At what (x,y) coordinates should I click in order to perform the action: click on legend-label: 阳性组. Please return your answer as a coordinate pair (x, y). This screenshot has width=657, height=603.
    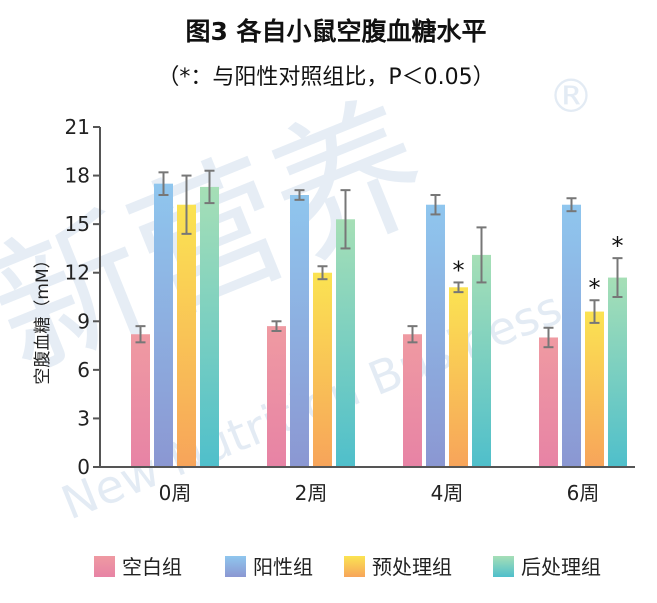
    Looking at the image, I should click on (283, 567).